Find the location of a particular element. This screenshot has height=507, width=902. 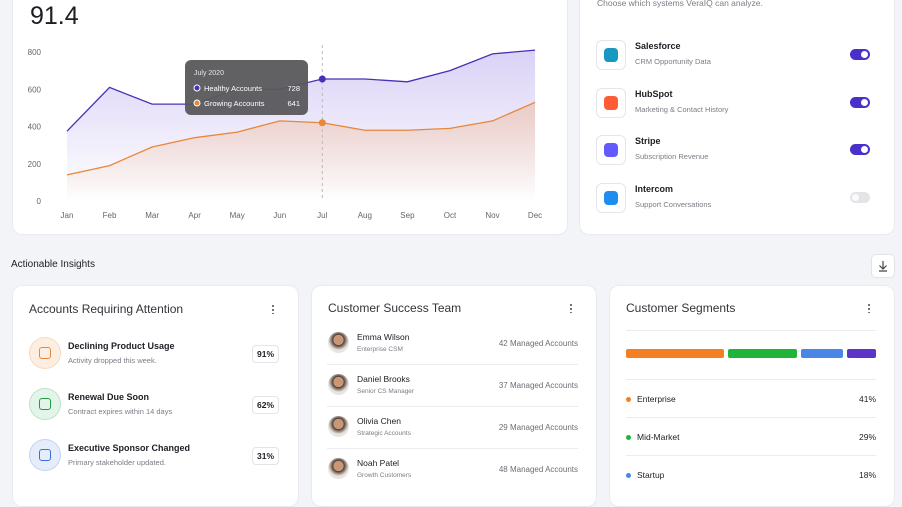

team-card is located at coordinates (454, 396).